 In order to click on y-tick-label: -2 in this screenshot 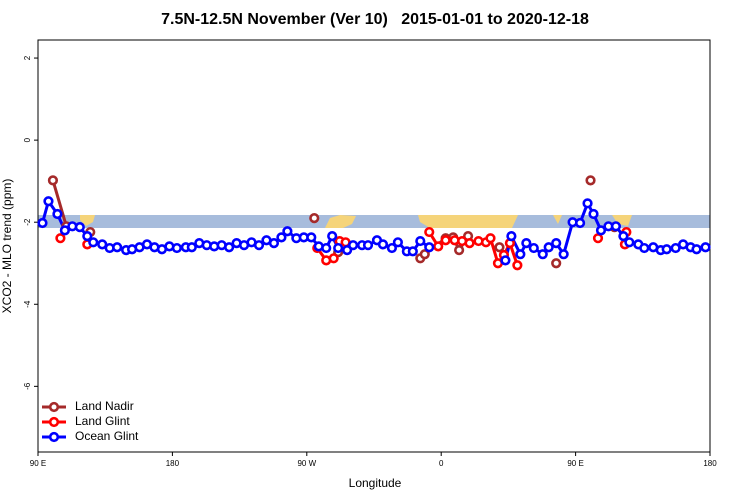, I will do `click(27, 222)`.